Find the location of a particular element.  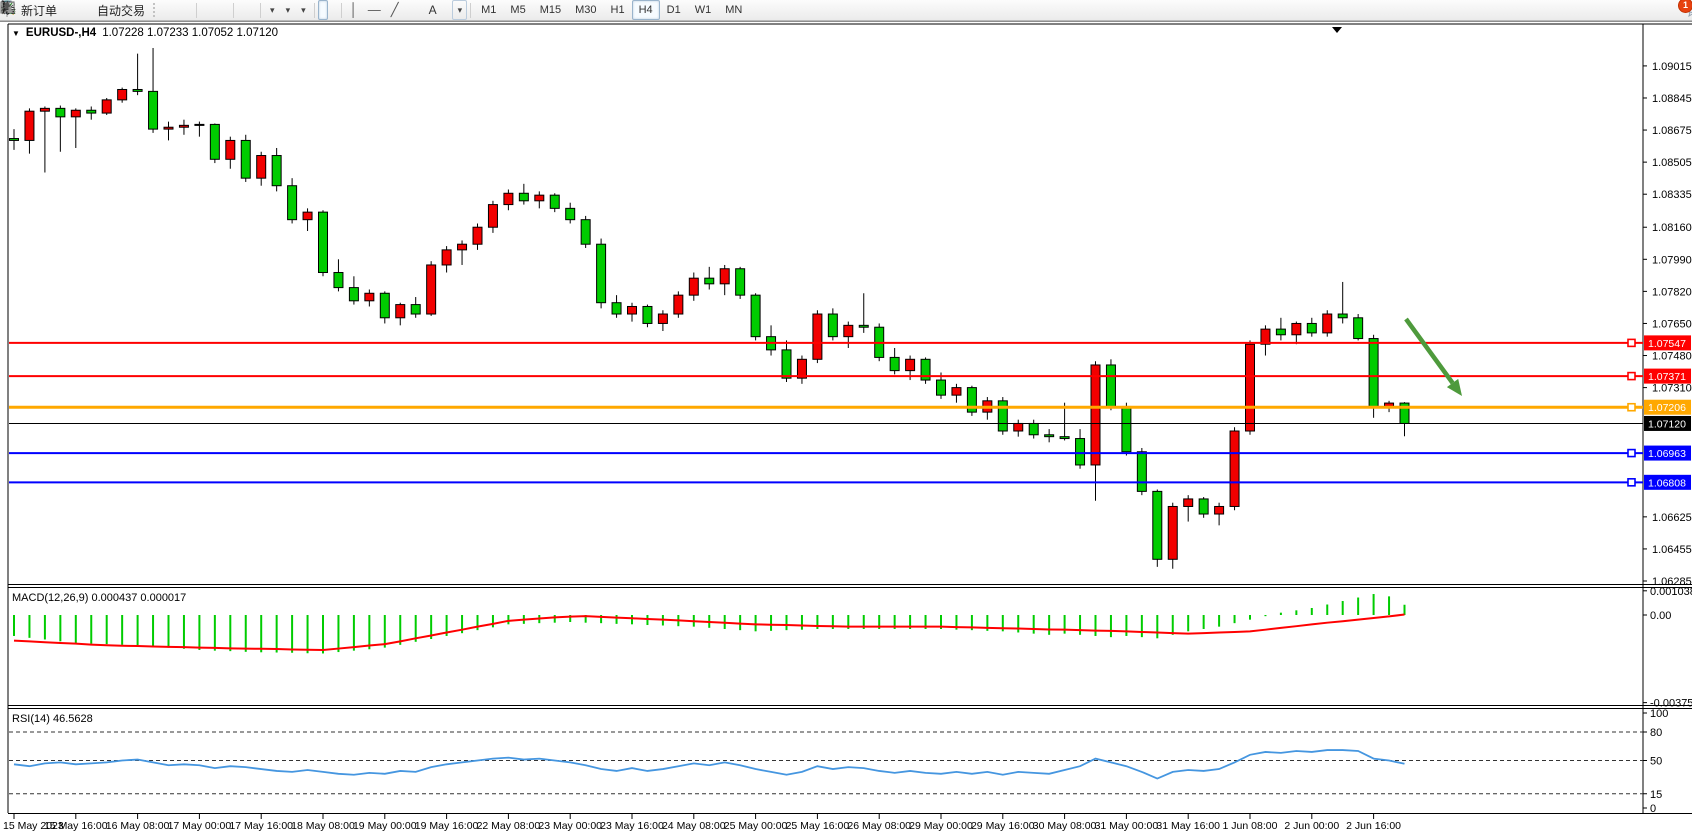

svg-text: 1.08505 is located at coordinates (1672, 163).